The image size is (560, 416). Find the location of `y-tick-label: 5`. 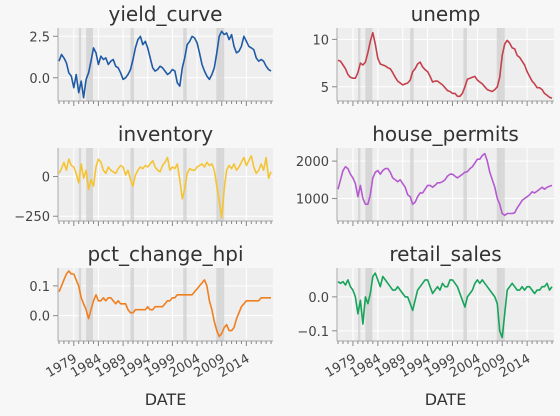

y-tick-label: 5 is located at coordinates (325, 88).